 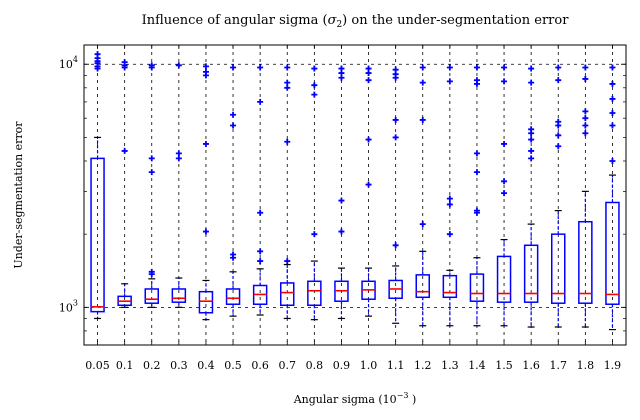 I want to click on y-tick-label: 10⁴, so click(x=68, y=63).